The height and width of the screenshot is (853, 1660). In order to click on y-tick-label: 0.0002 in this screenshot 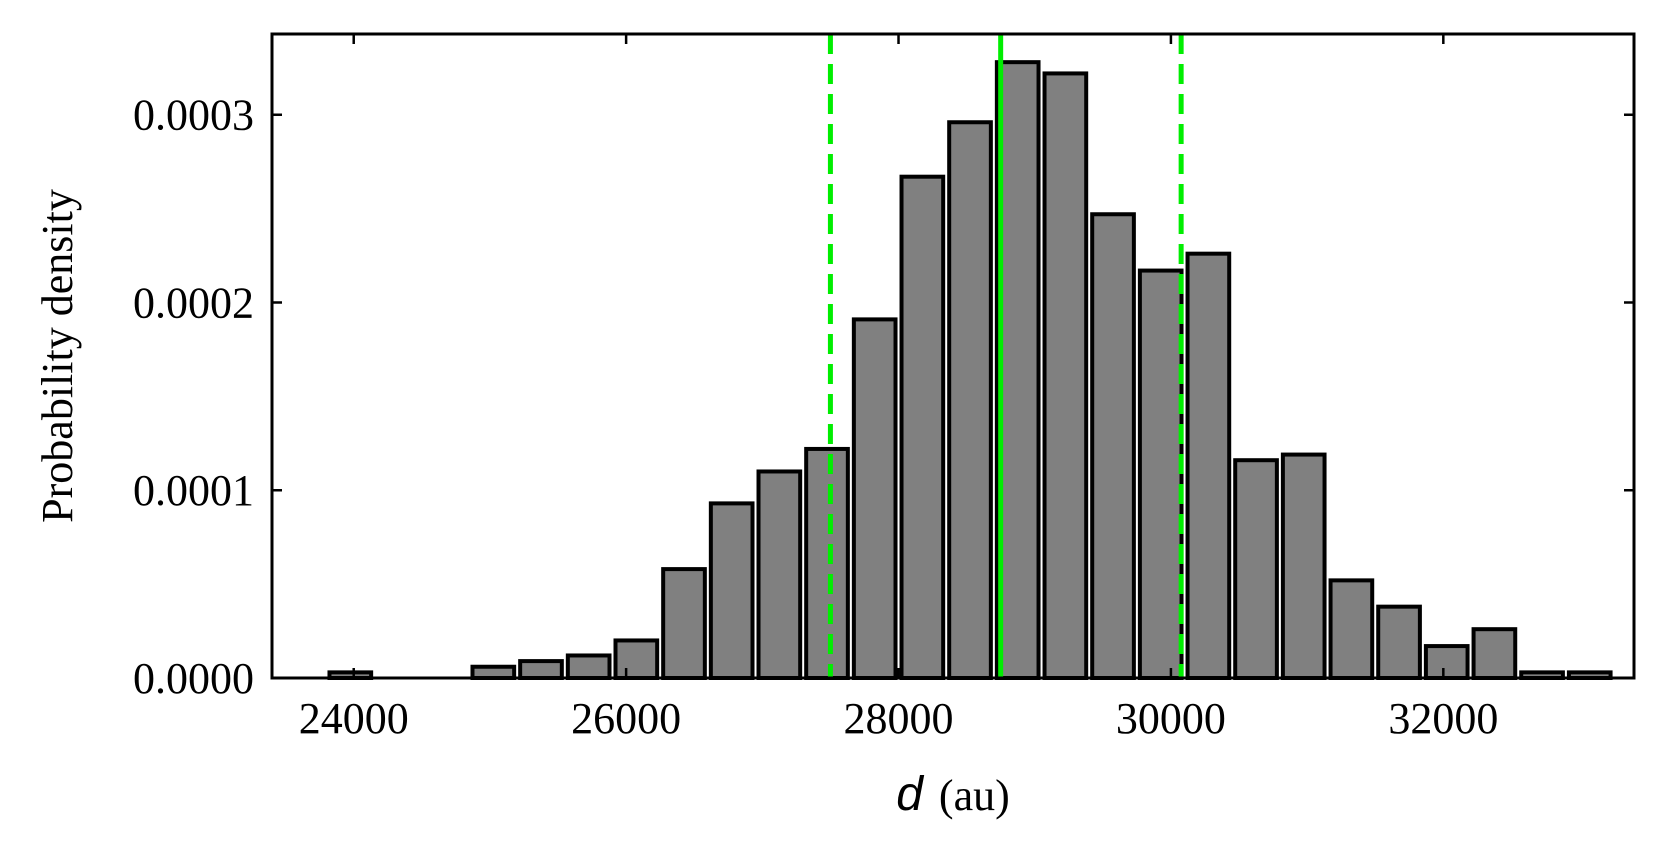, I will do `click(193, 302)`.